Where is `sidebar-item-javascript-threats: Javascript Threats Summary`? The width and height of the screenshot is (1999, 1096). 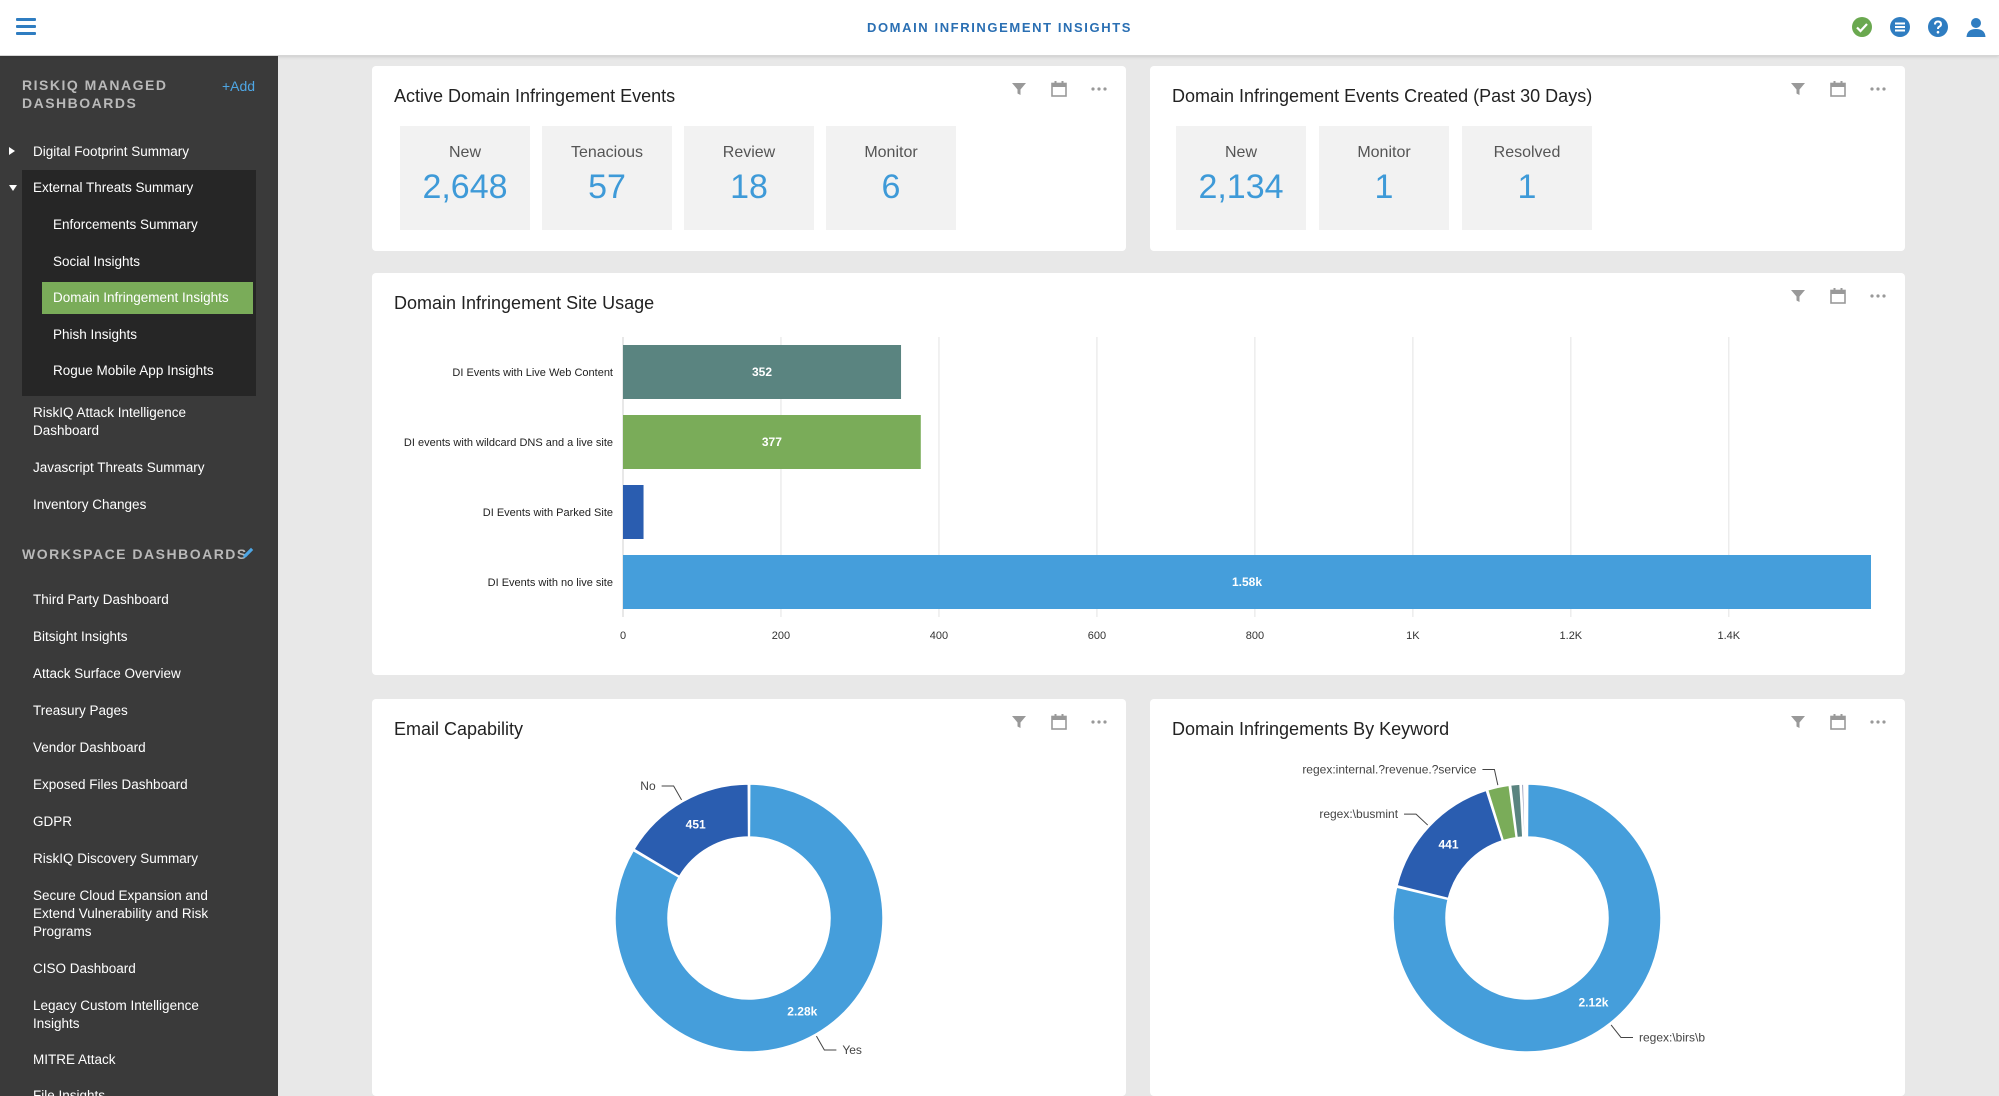
sidebar-item-javascript-threats: Javascript Threats Summary is located at coordinates (119, 467).